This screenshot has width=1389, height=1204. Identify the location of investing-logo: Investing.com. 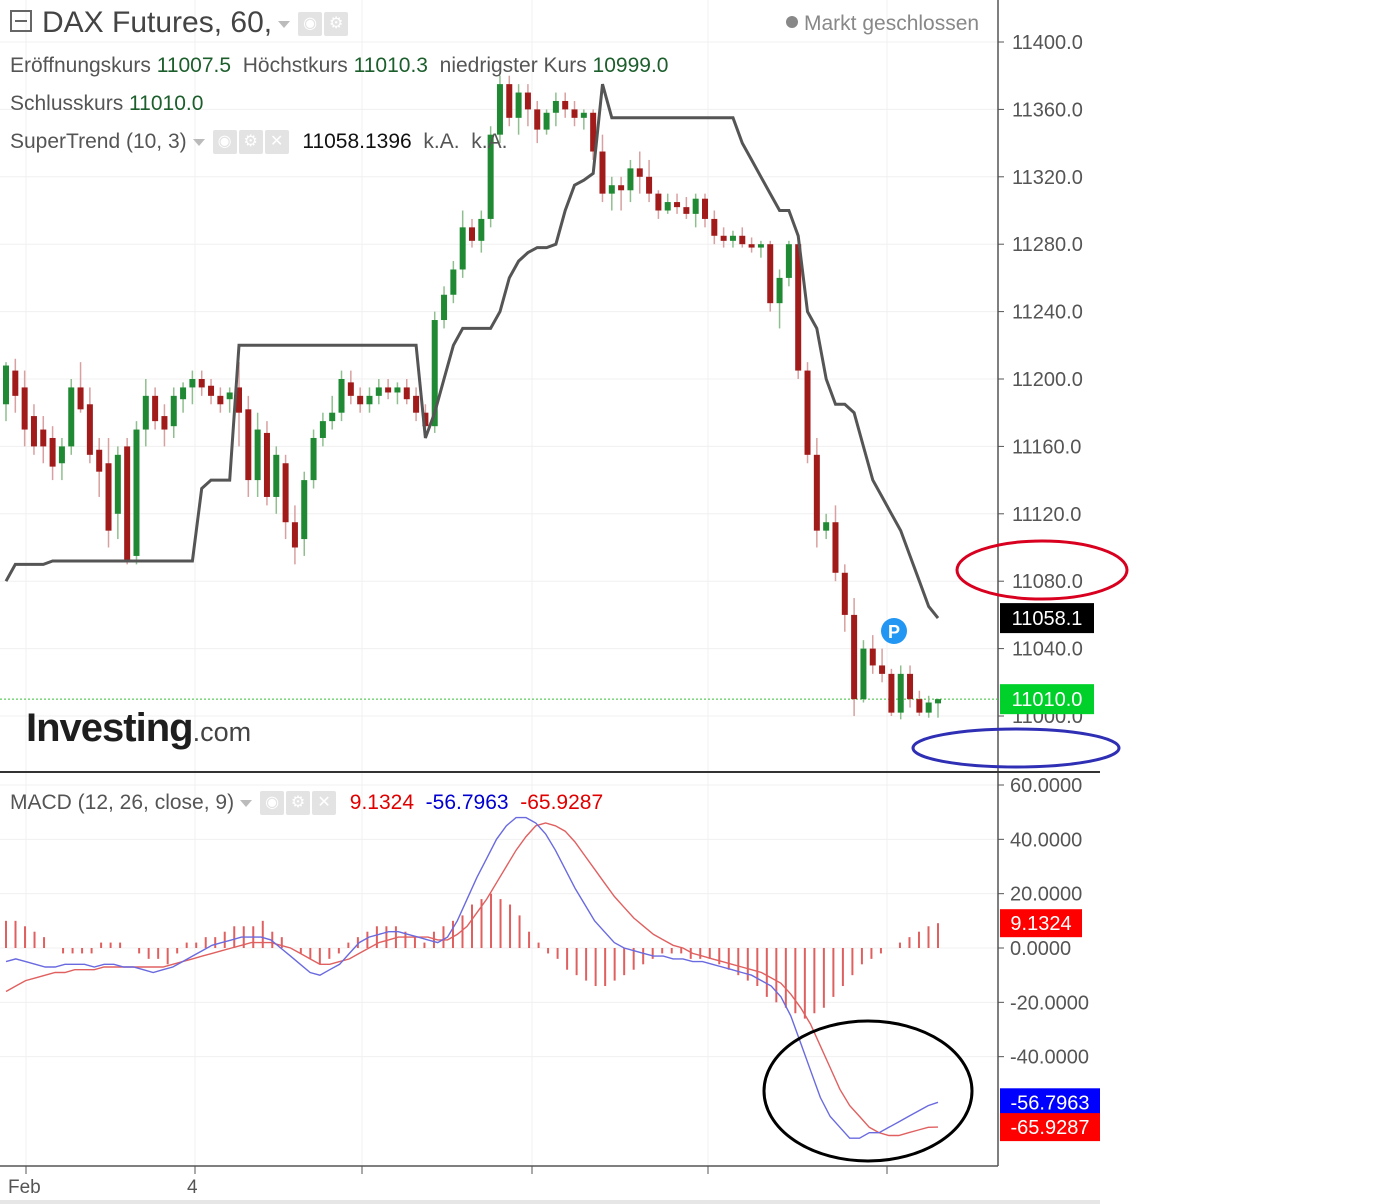
(138, 728).